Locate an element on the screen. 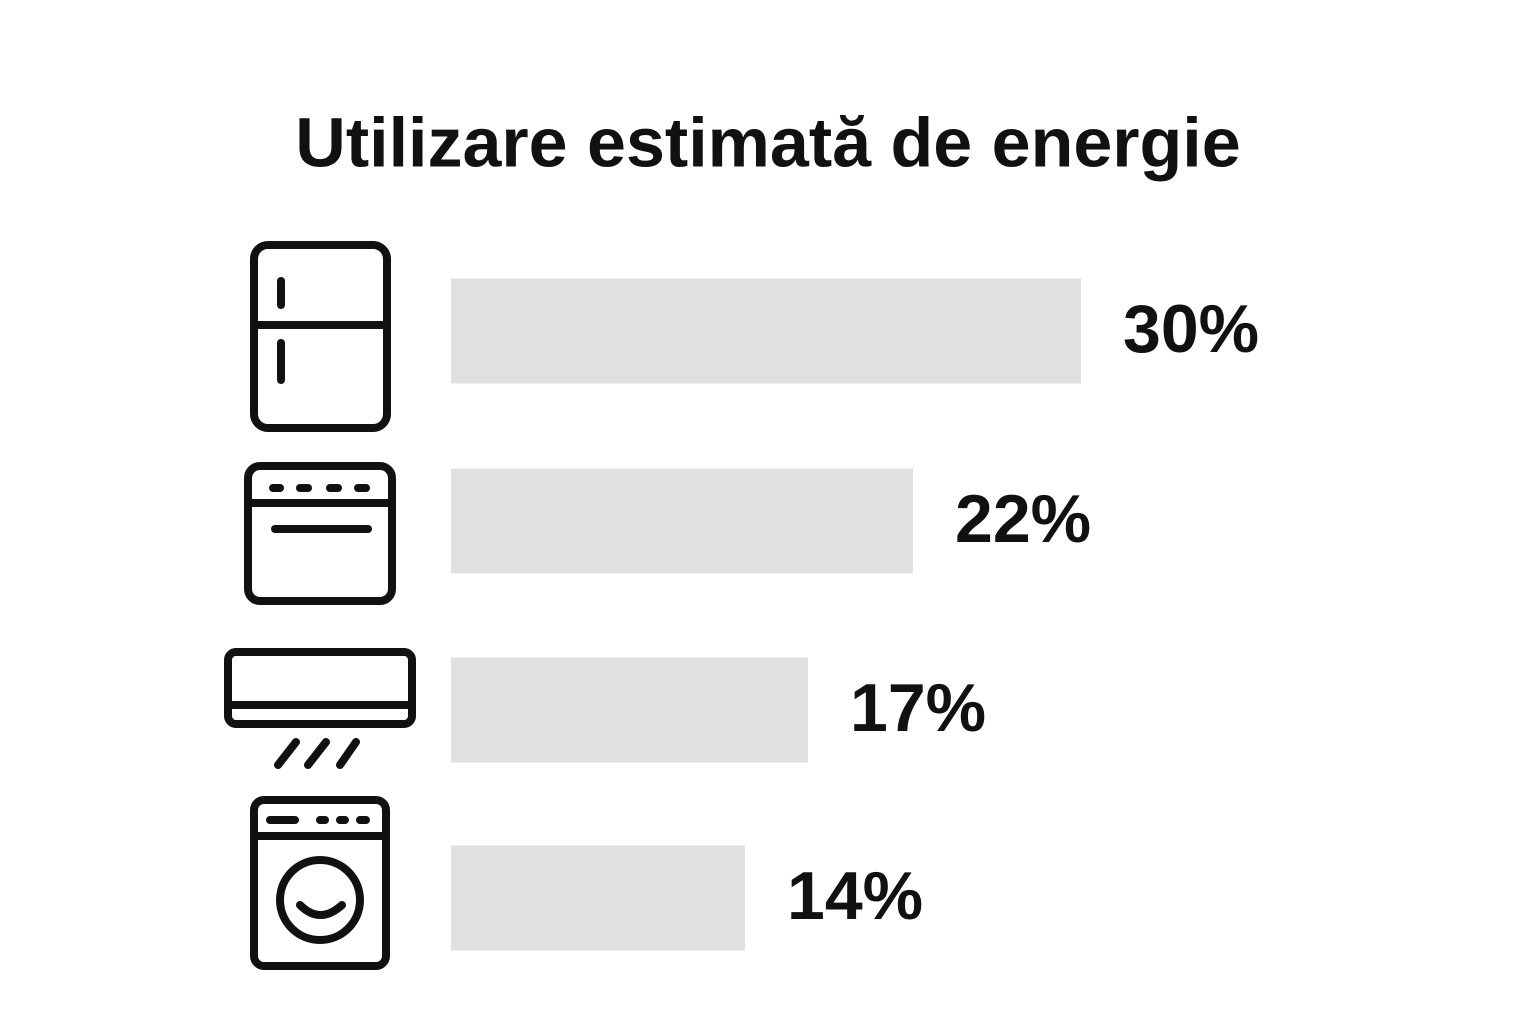 The height and width of the screenshot is (1024, 1536). value-label: 30% is located at coordinates (1191, 329).